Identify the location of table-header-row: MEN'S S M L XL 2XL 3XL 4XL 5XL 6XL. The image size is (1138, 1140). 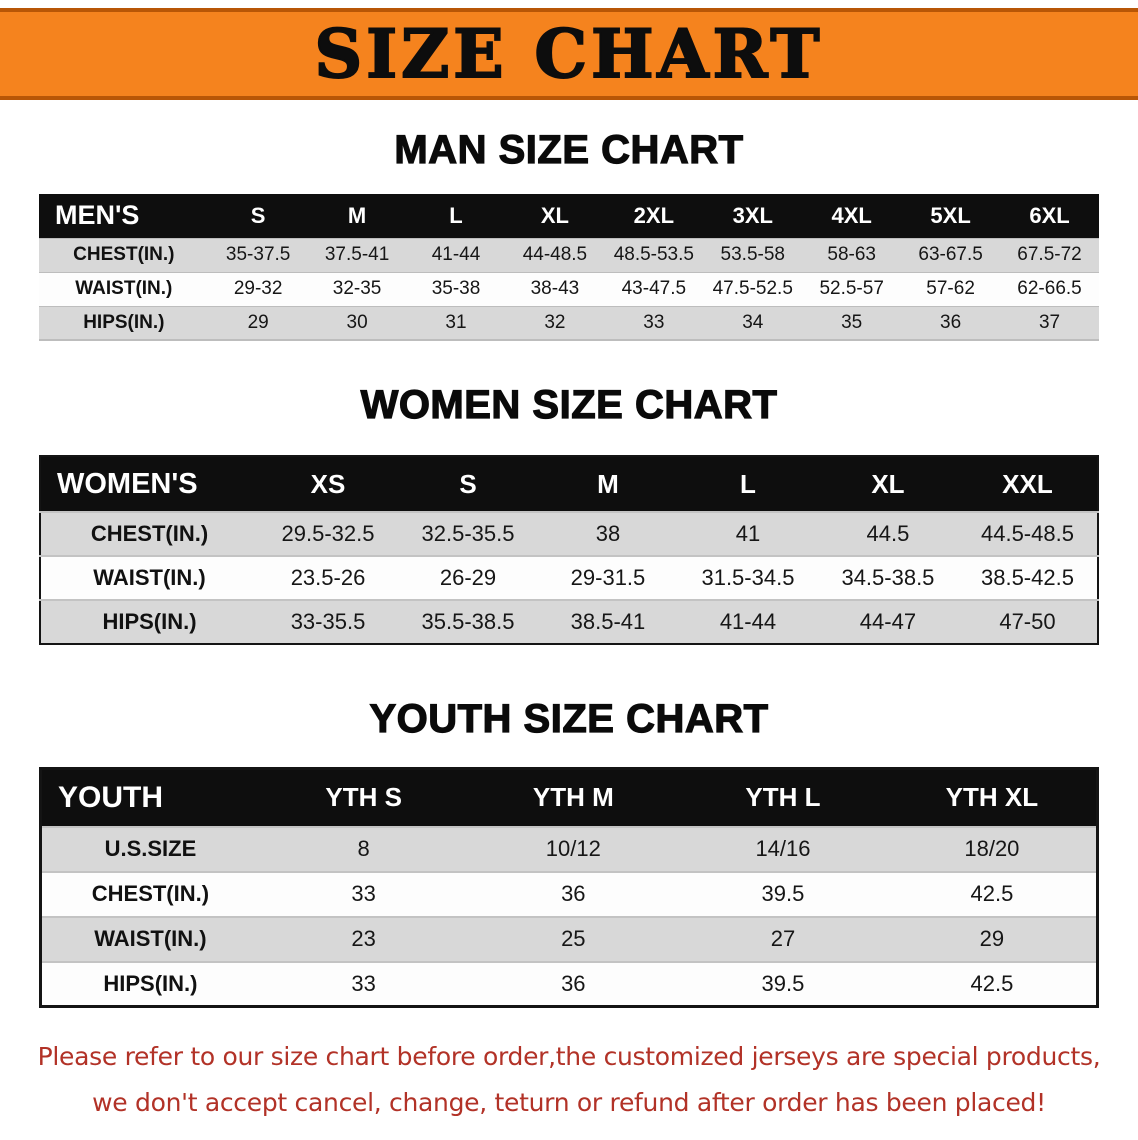
(569, 216).